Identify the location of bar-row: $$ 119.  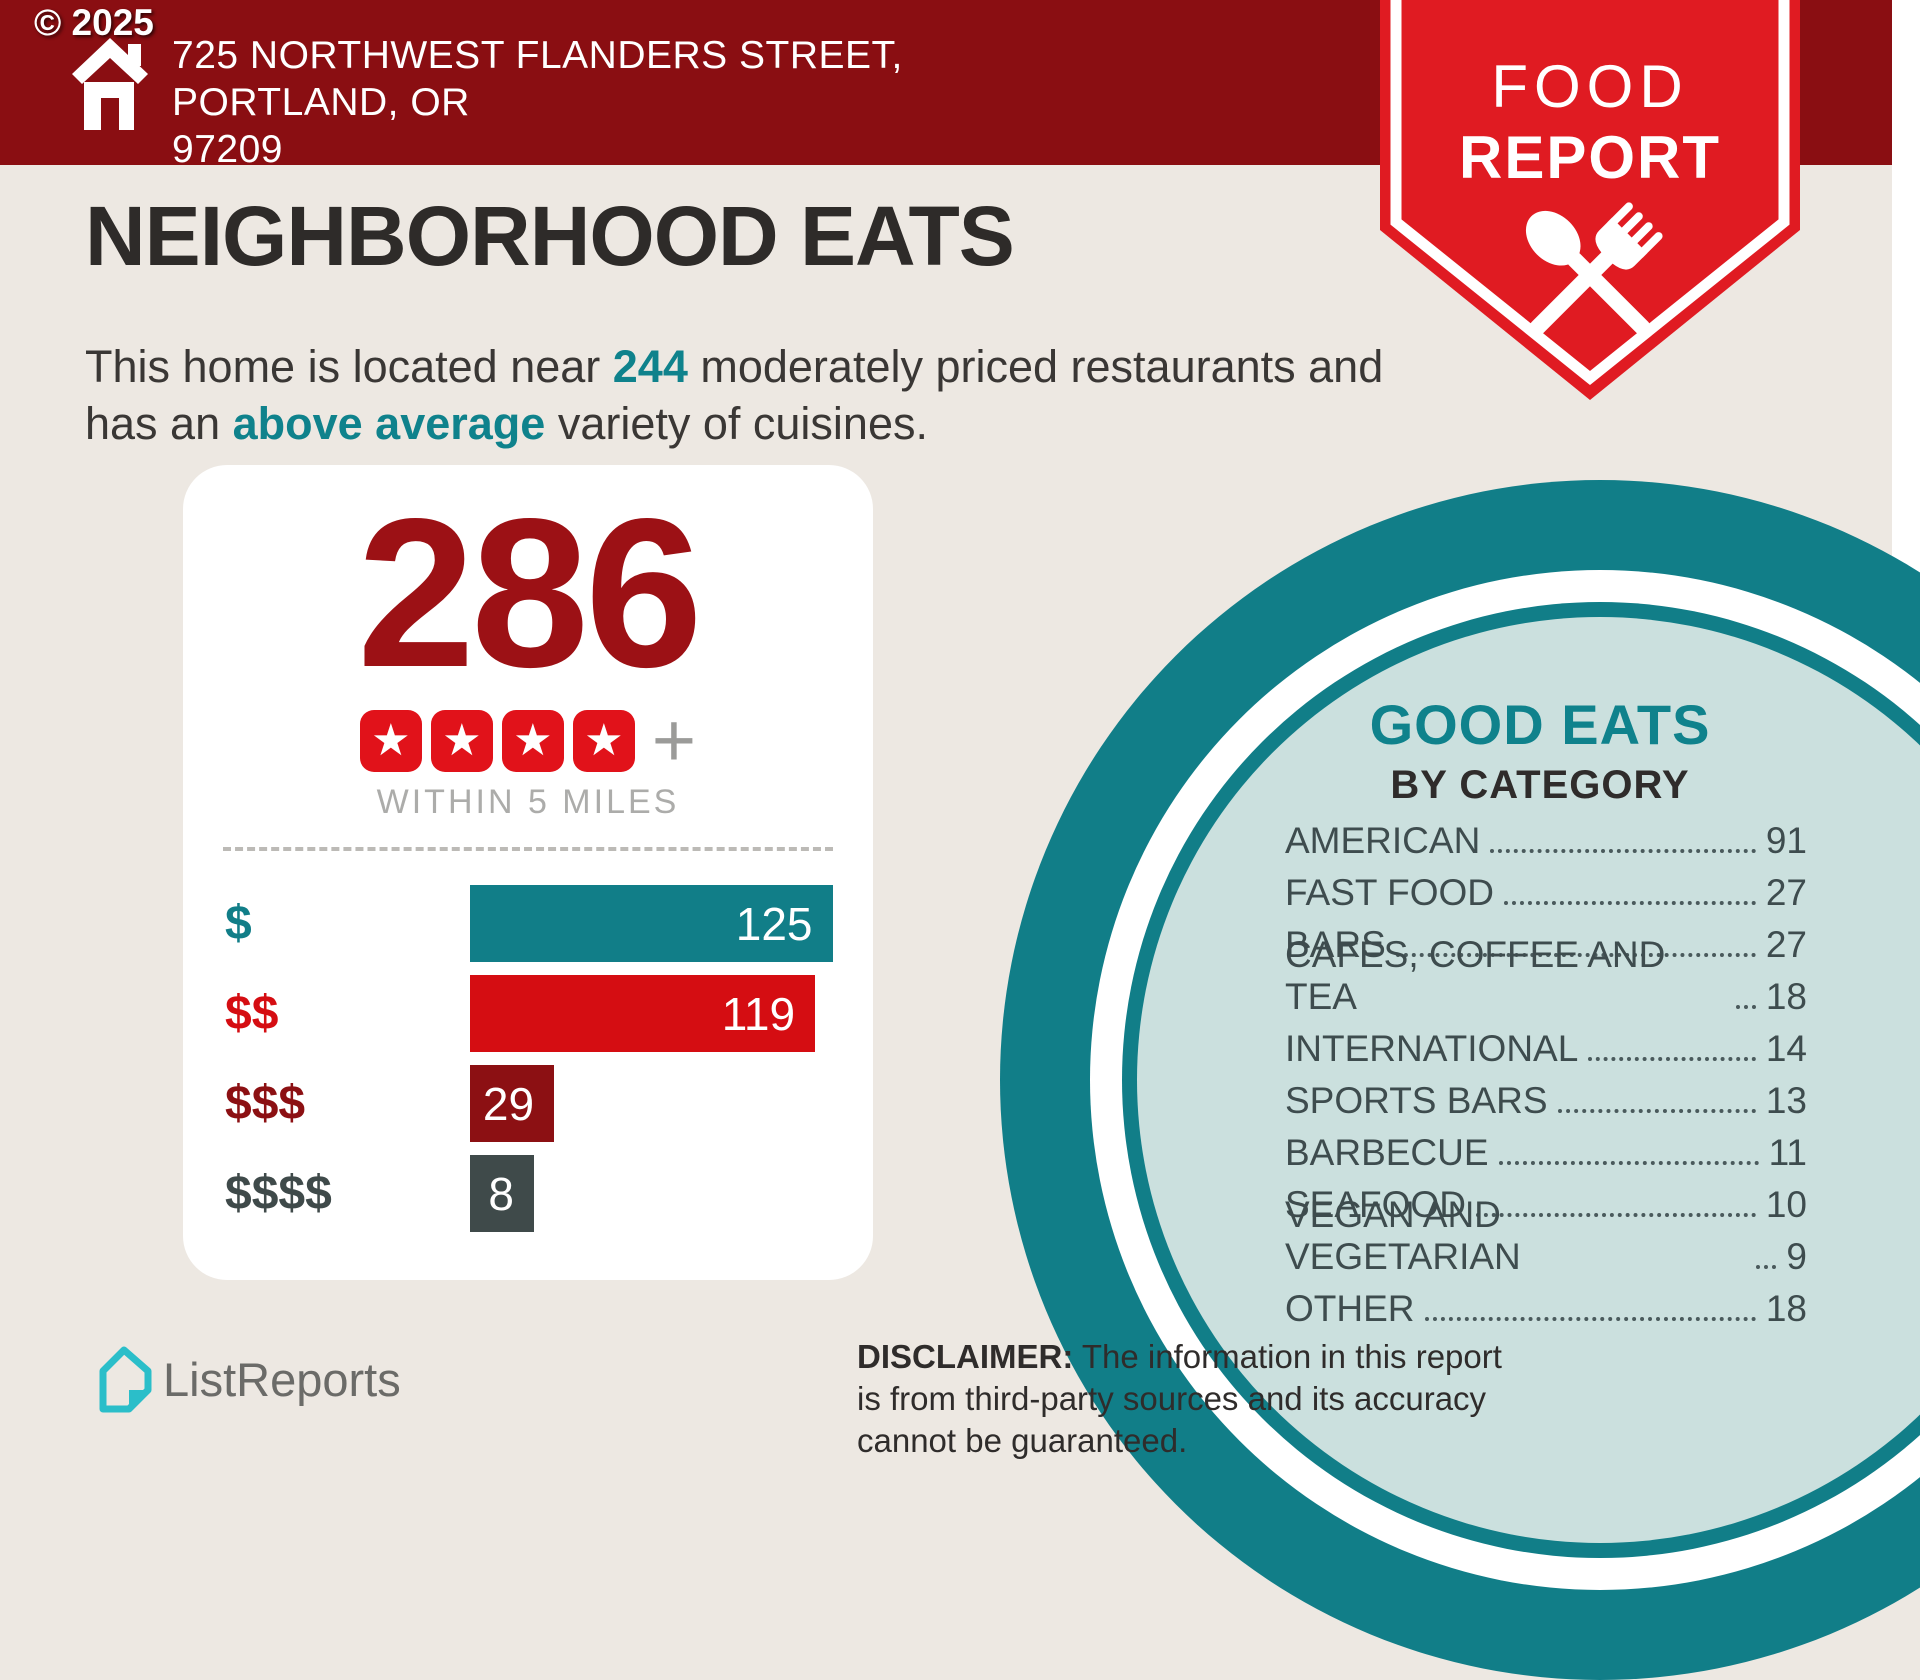
(530, 1013).